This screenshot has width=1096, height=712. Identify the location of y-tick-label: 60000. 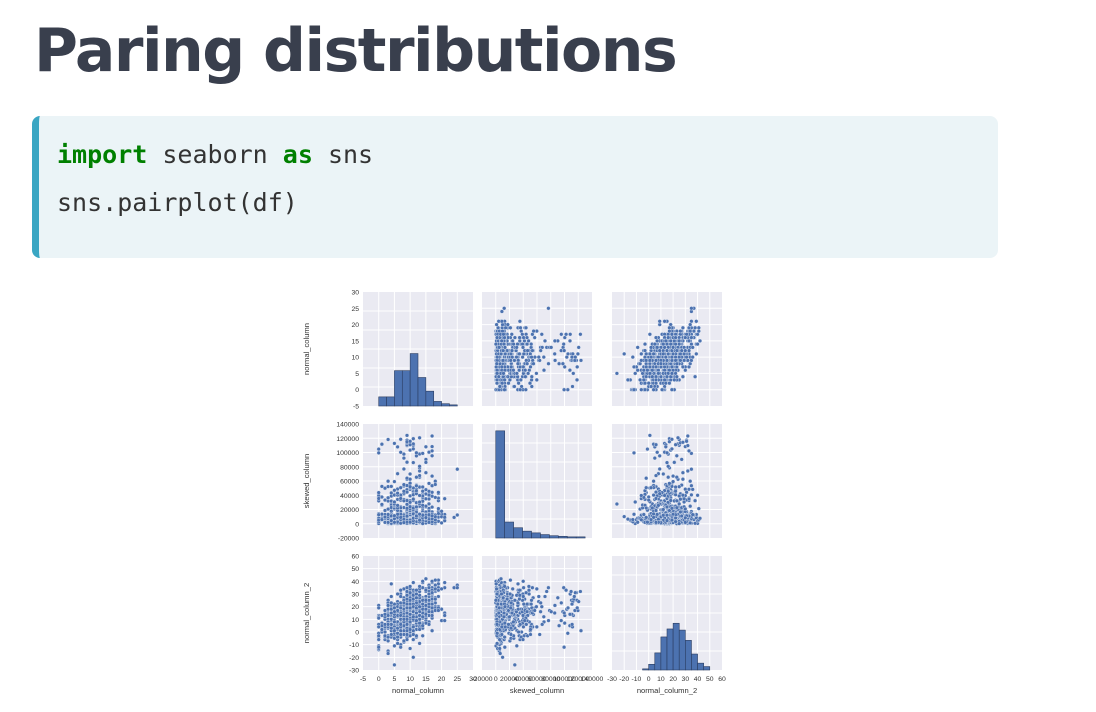
(349, 482).